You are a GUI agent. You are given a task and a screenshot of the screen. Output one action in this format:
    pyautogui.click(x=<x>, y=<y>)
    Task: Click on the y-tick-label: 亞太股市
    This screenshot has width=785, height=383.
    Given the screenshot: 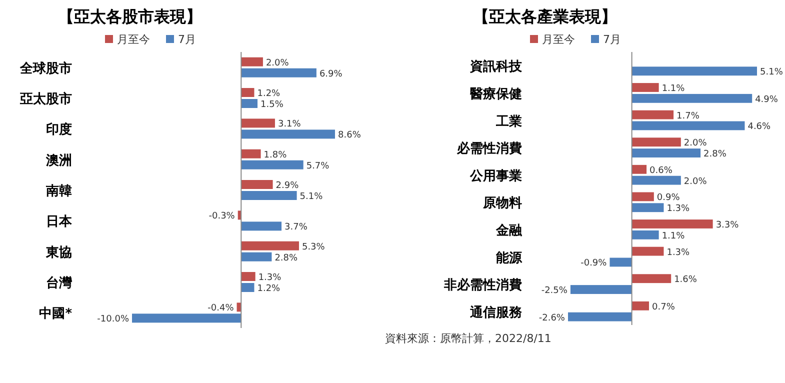 What is the action you would take?
    pyautogui.click(x=45, y=99)
    